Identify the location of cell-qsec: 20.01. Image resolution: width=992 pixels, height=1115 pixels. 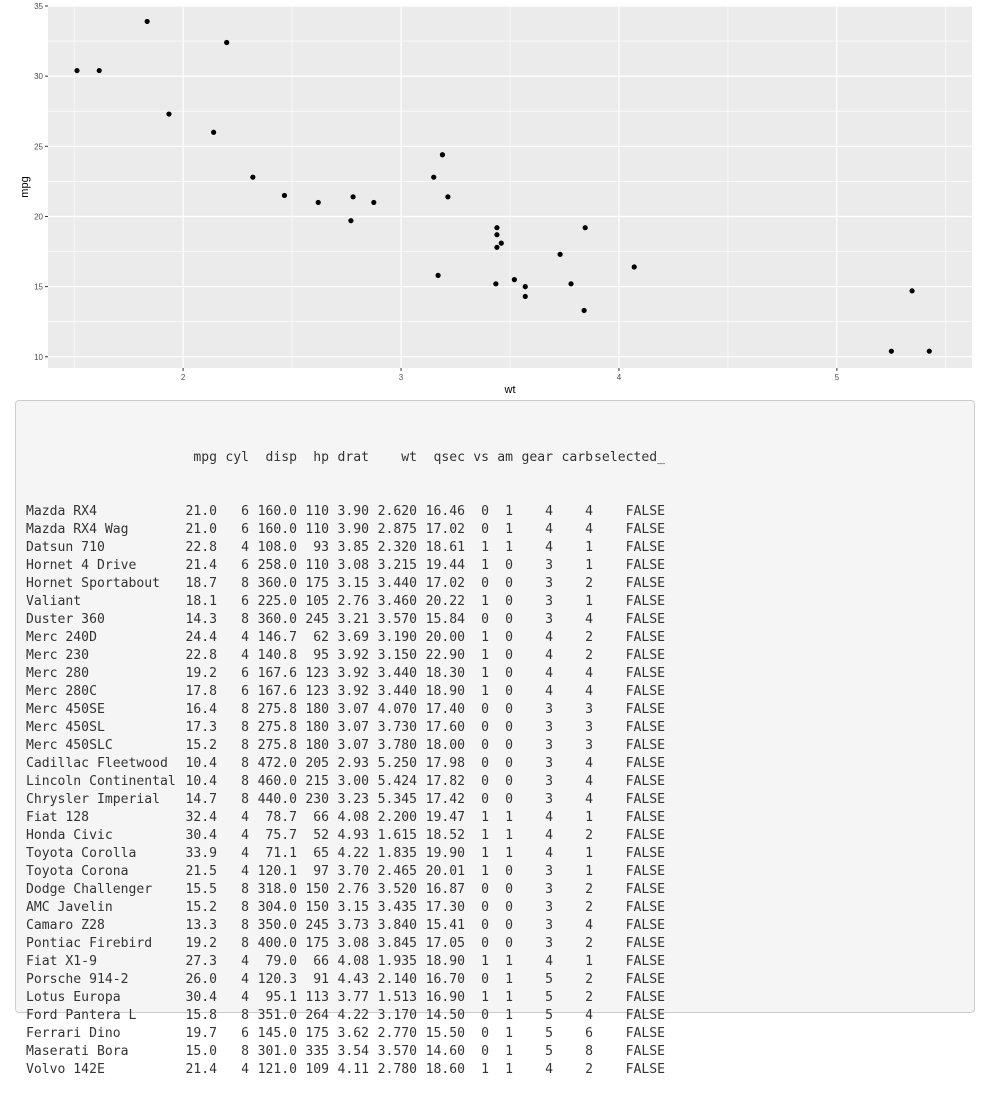
(445, 871).